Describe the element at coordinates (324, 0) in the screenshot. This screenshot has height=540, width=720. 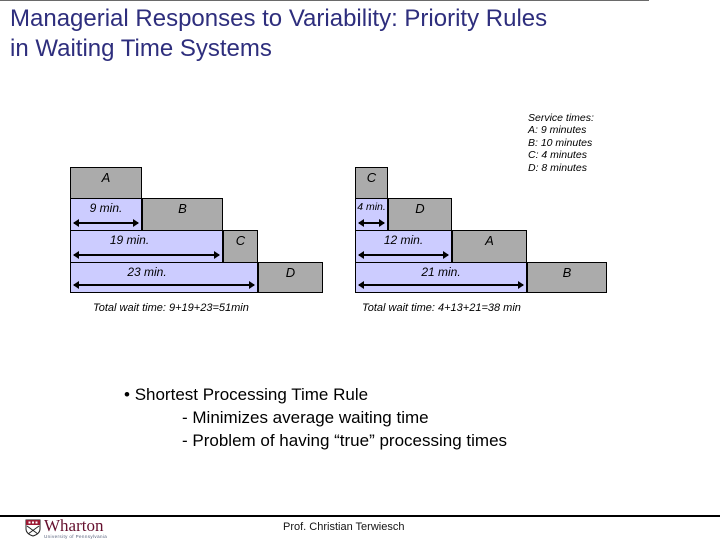
I see `title-box-border` at that location.